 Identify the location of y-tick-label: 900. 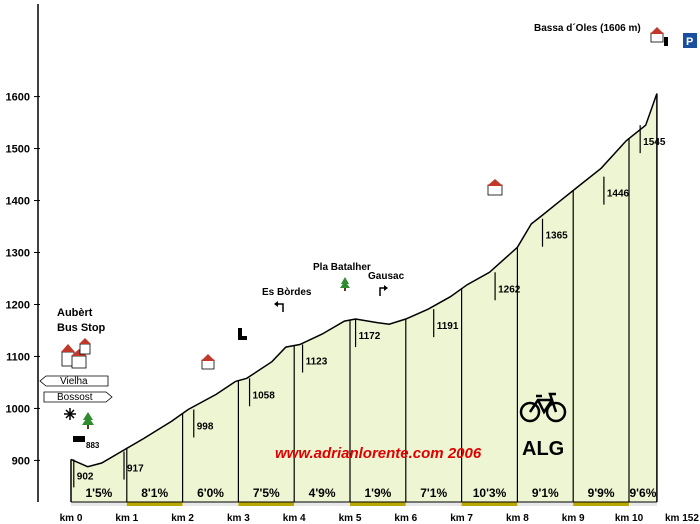
(21, 461).